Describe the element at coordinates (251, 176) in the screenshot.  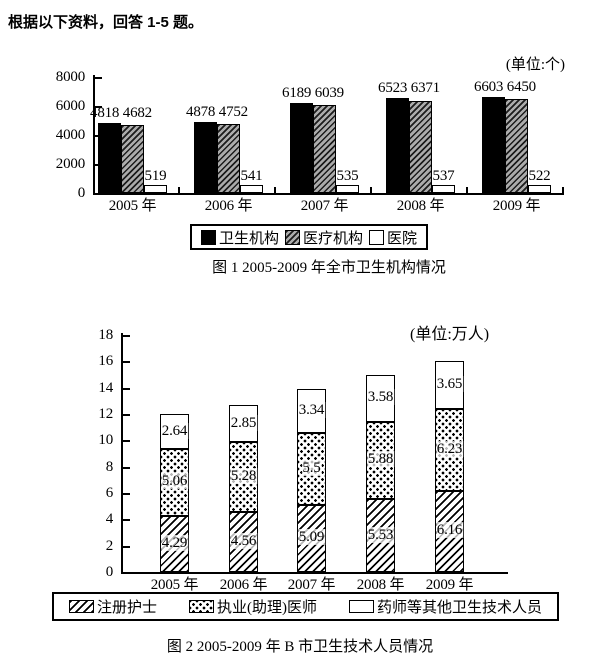
I see `fig1-value-label-hospital: 541` at that location.